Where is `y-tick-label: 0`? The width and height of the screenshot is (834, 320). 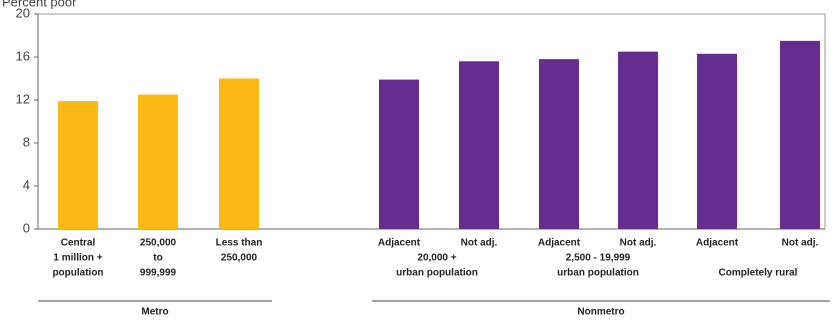 y-tick-label: 0 is located at coordinates (26, 227).